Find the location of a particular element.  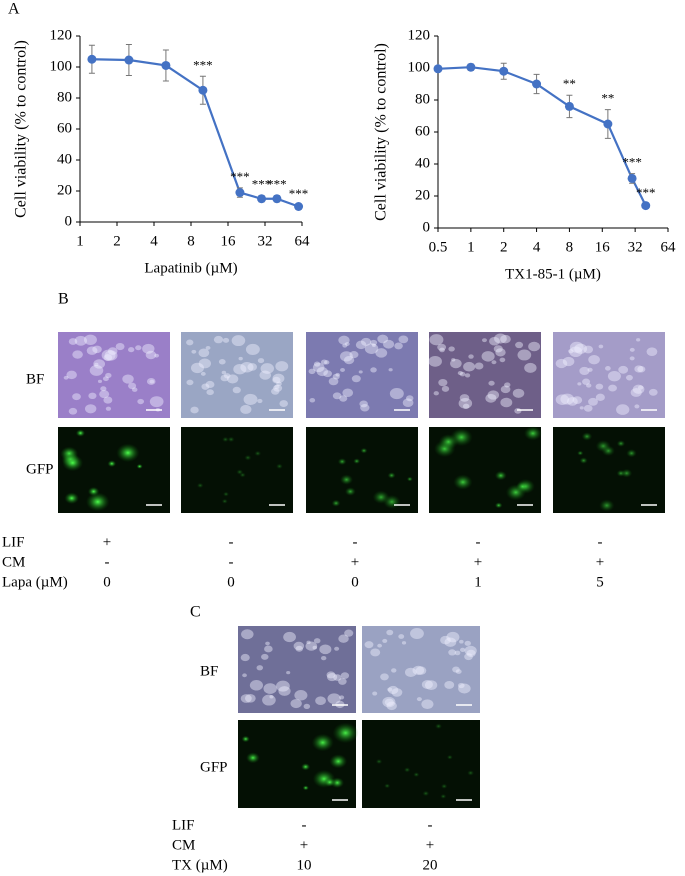

gfp-image is located at coordinates (237, 470).